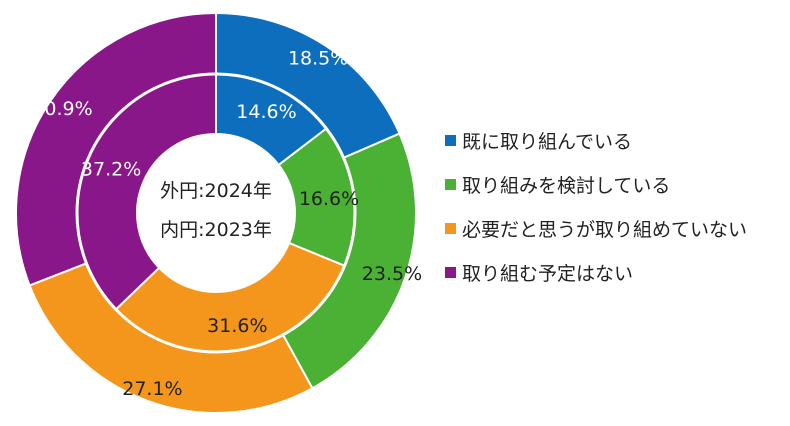 The height and width of the screenshot is (426, 790). What do you see at coordinates (547, 141) in the screenshot?
I see `legend-label-0: 既に取り組んでいる` at bounding box center [547, 141].